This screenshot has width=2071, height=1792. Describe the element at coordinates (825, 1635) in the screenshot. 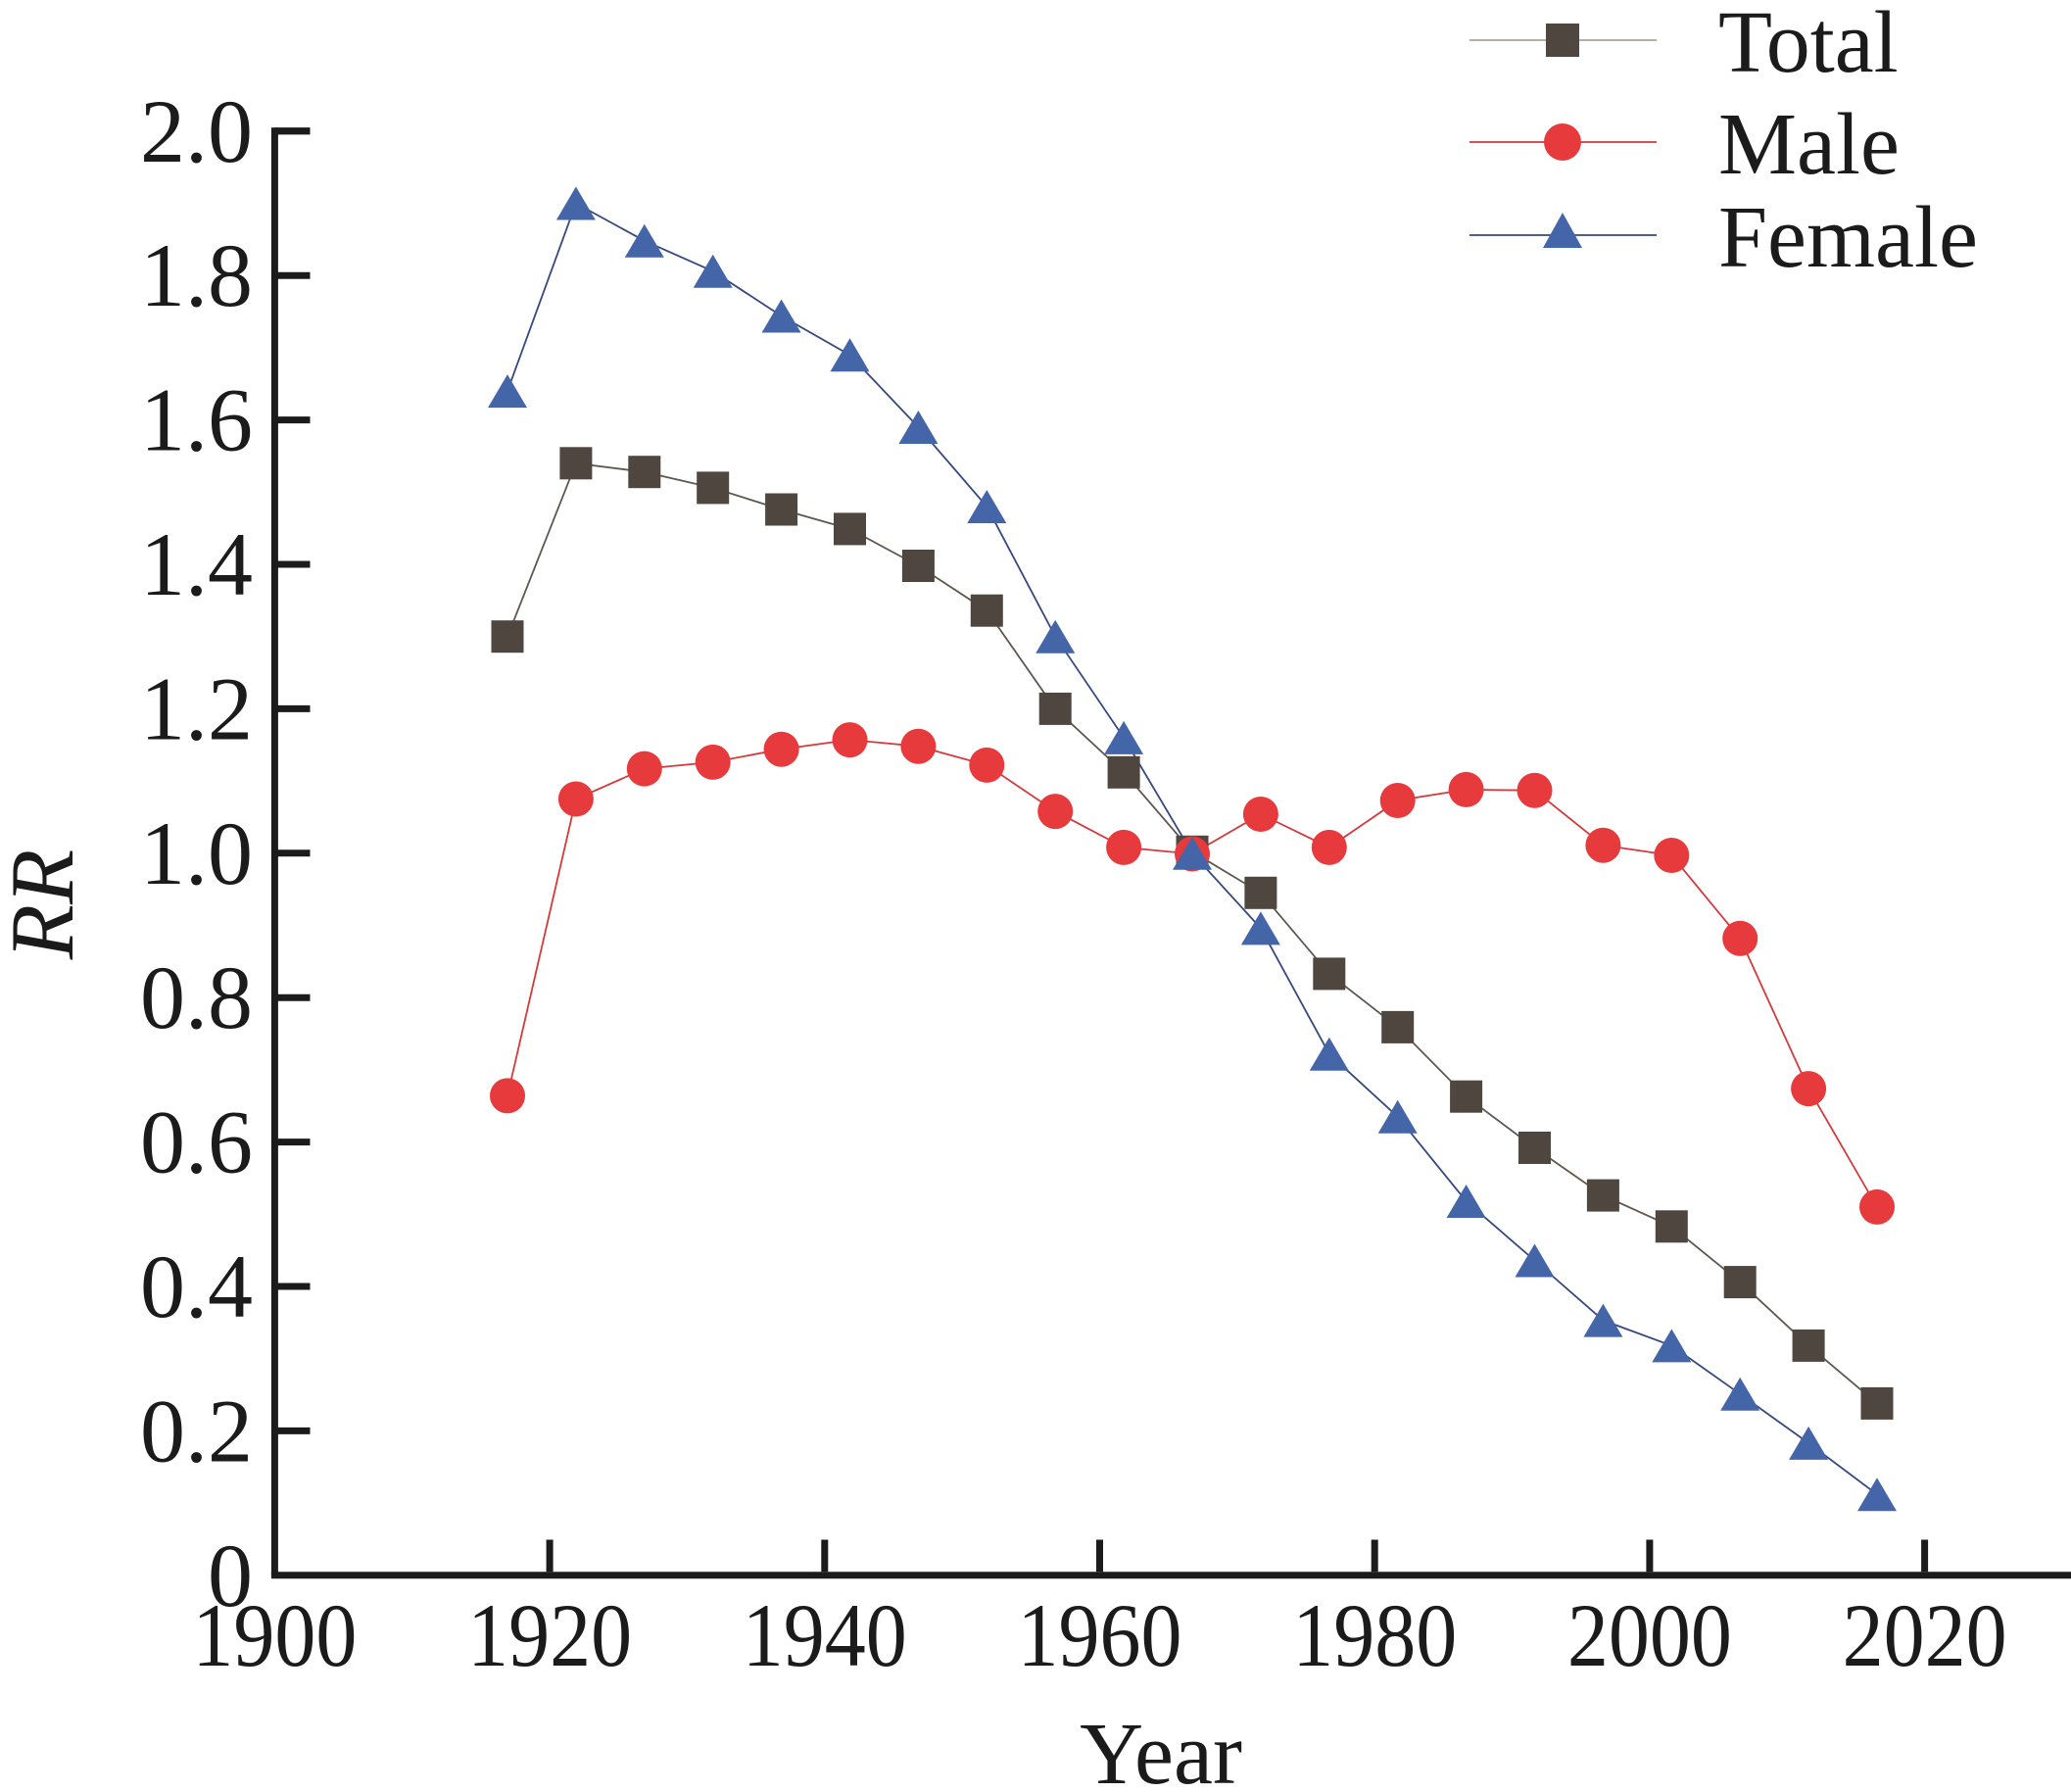

I see `svg-text: 1940` at that location.